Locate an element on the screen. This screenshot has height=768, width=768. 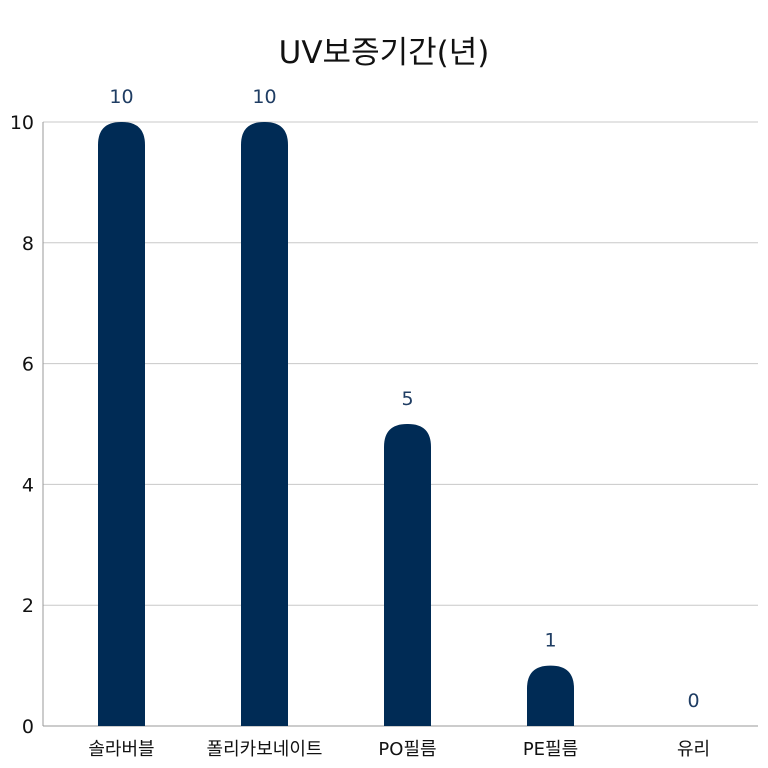
y-tick-label: 2 is located at coordinates (28, 606).